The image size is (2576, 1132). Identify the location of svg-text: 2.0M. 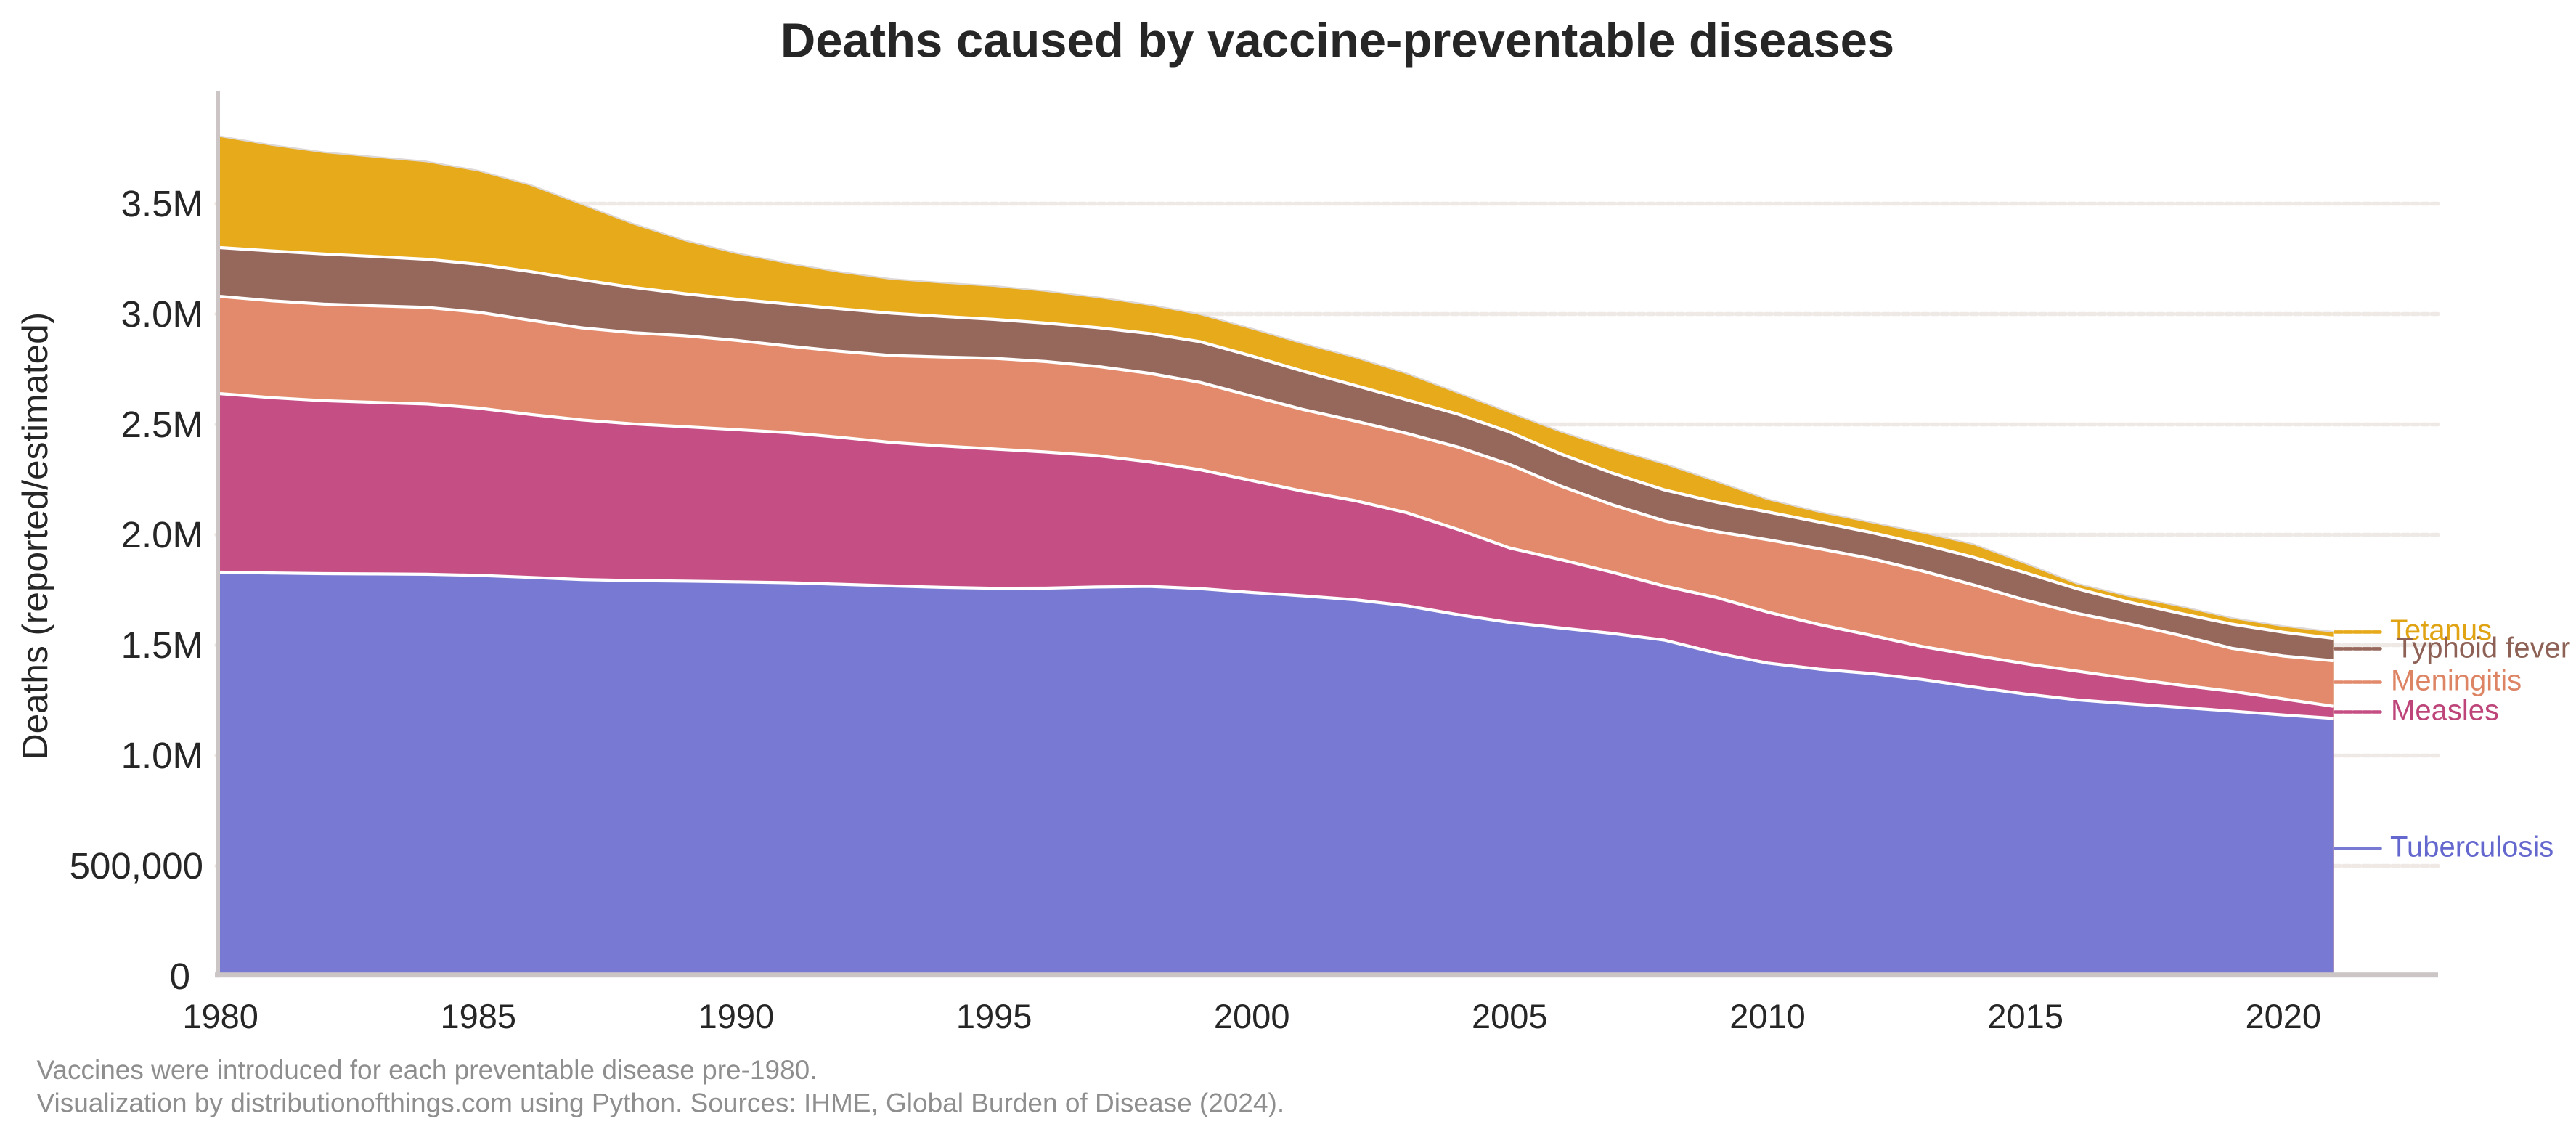
(162, 534).